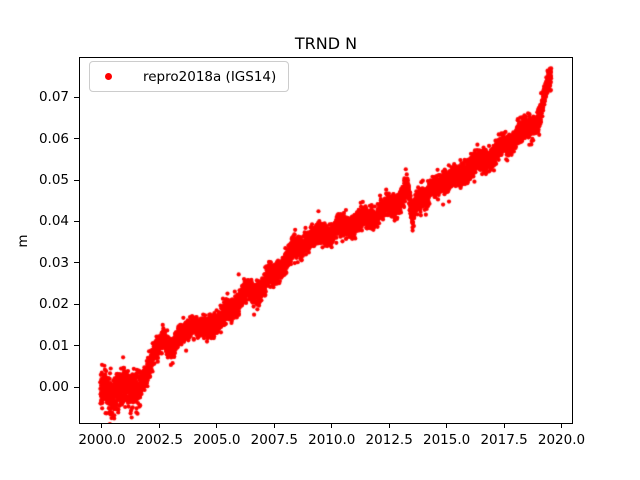  Describe the element at coordinates (53, 387) in the screenshot. I see `y-tick-label: 0.00` at that location.